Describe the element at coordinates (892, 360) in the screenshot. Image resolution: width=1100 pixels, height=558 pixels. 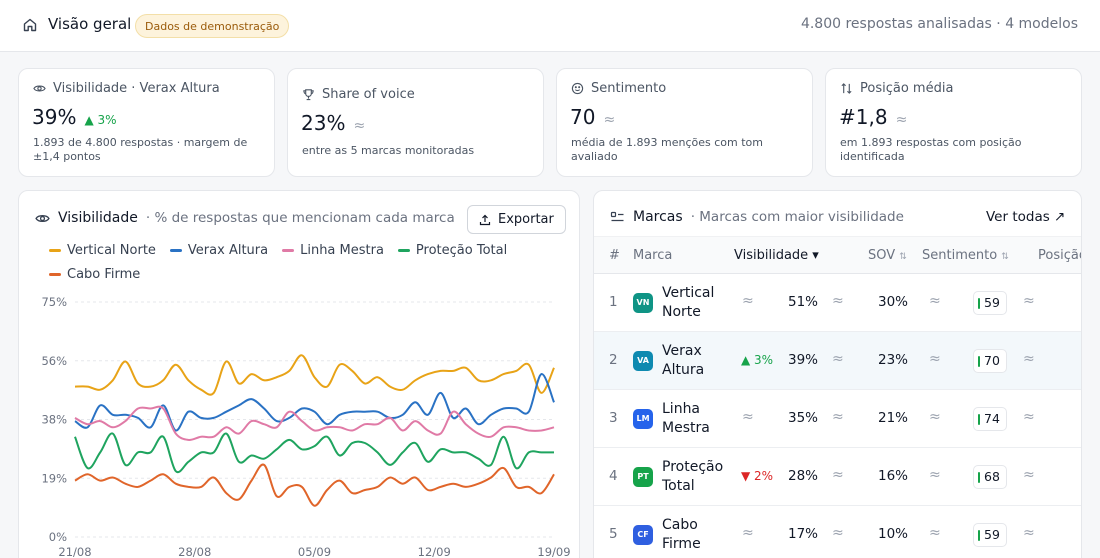
I see `sov-value: 23%` at that location.